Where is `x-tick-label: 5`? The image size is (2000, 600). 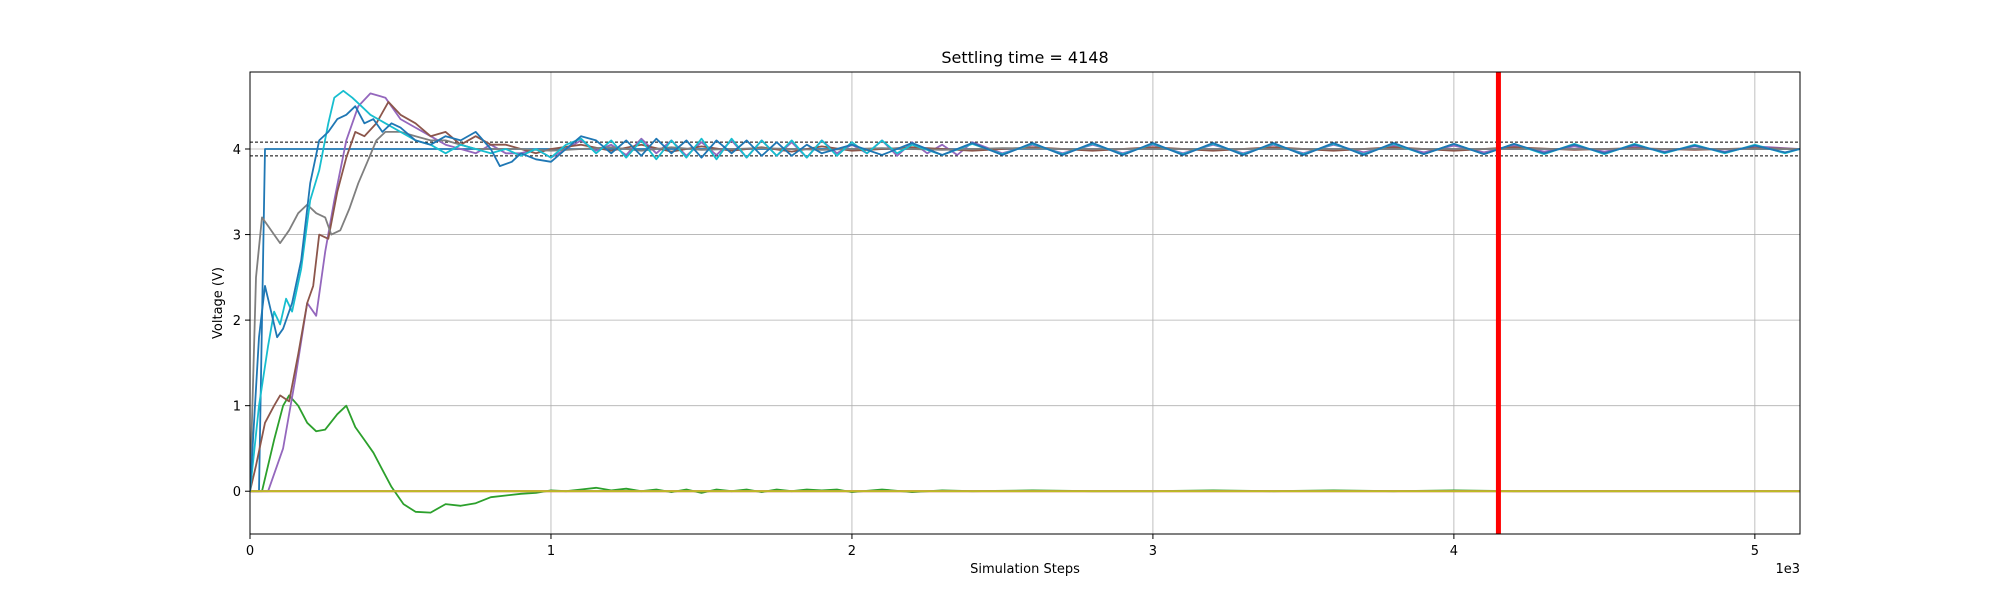 x-tick-label: 5 is located at coordinates (1755, 551).